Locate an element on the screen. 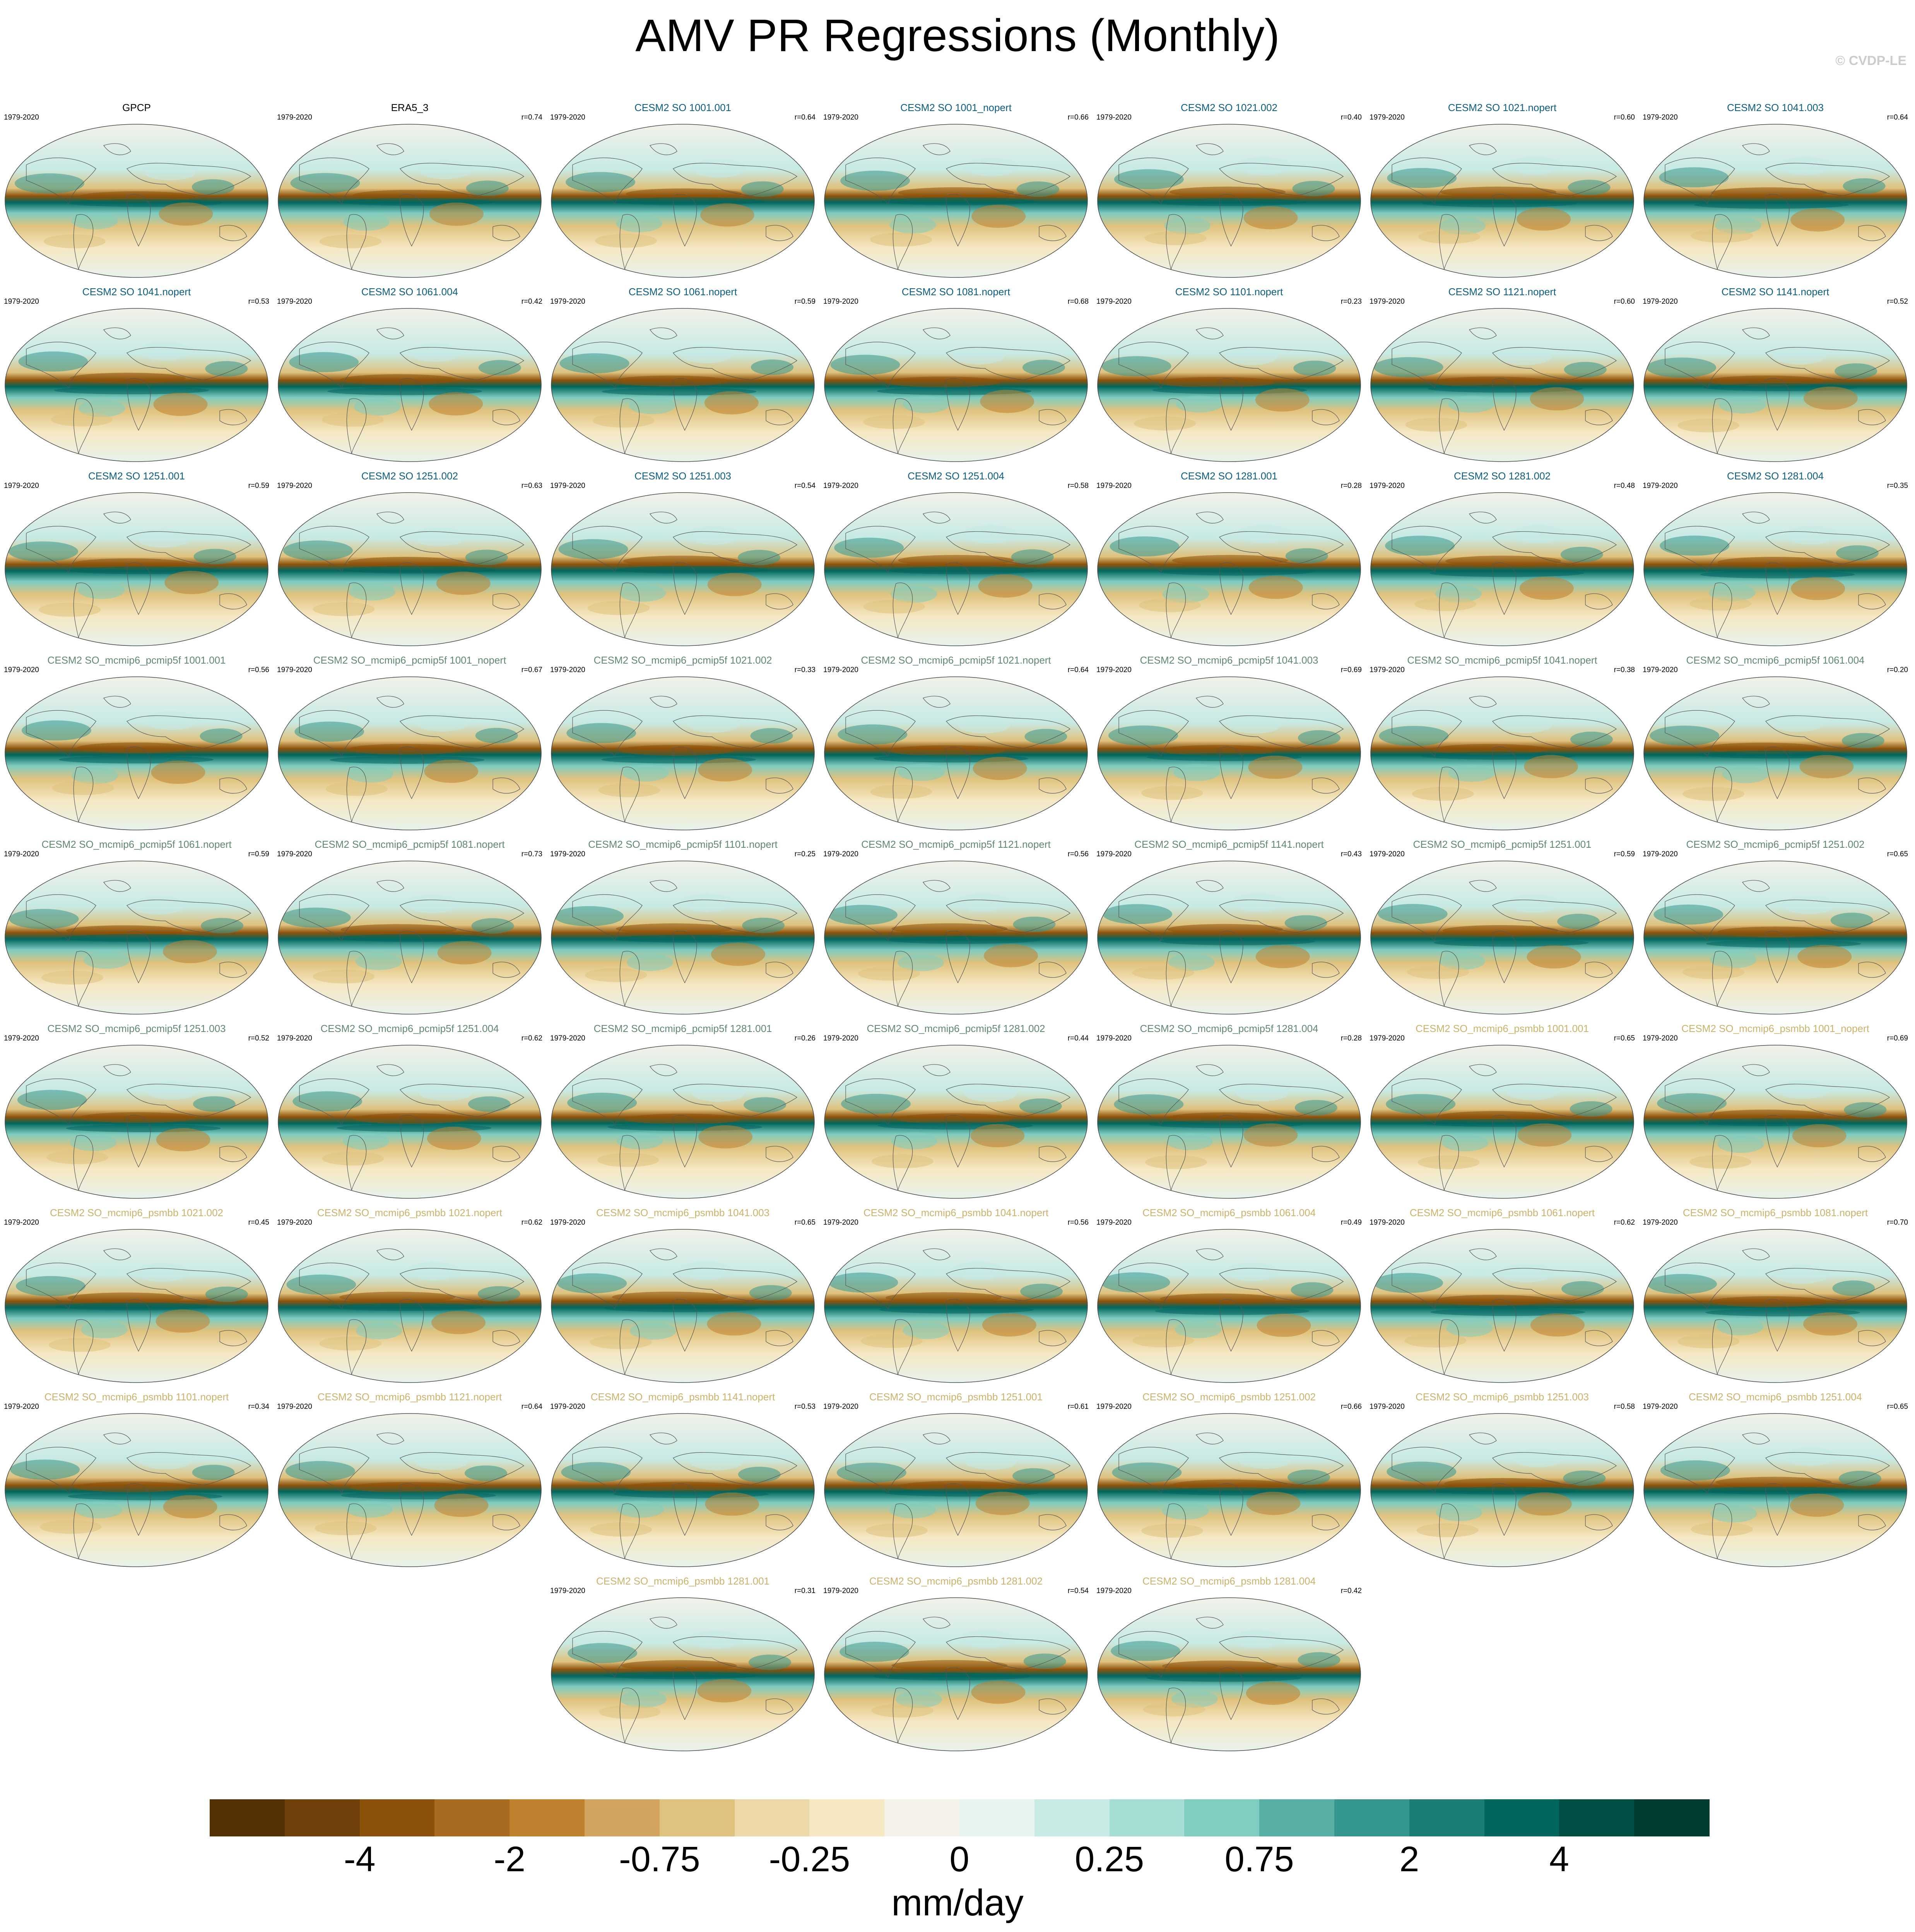  panel-title: CESM2 SO_mcmip6_psmbb 1041.003 is located at coordinates (682, 1212).